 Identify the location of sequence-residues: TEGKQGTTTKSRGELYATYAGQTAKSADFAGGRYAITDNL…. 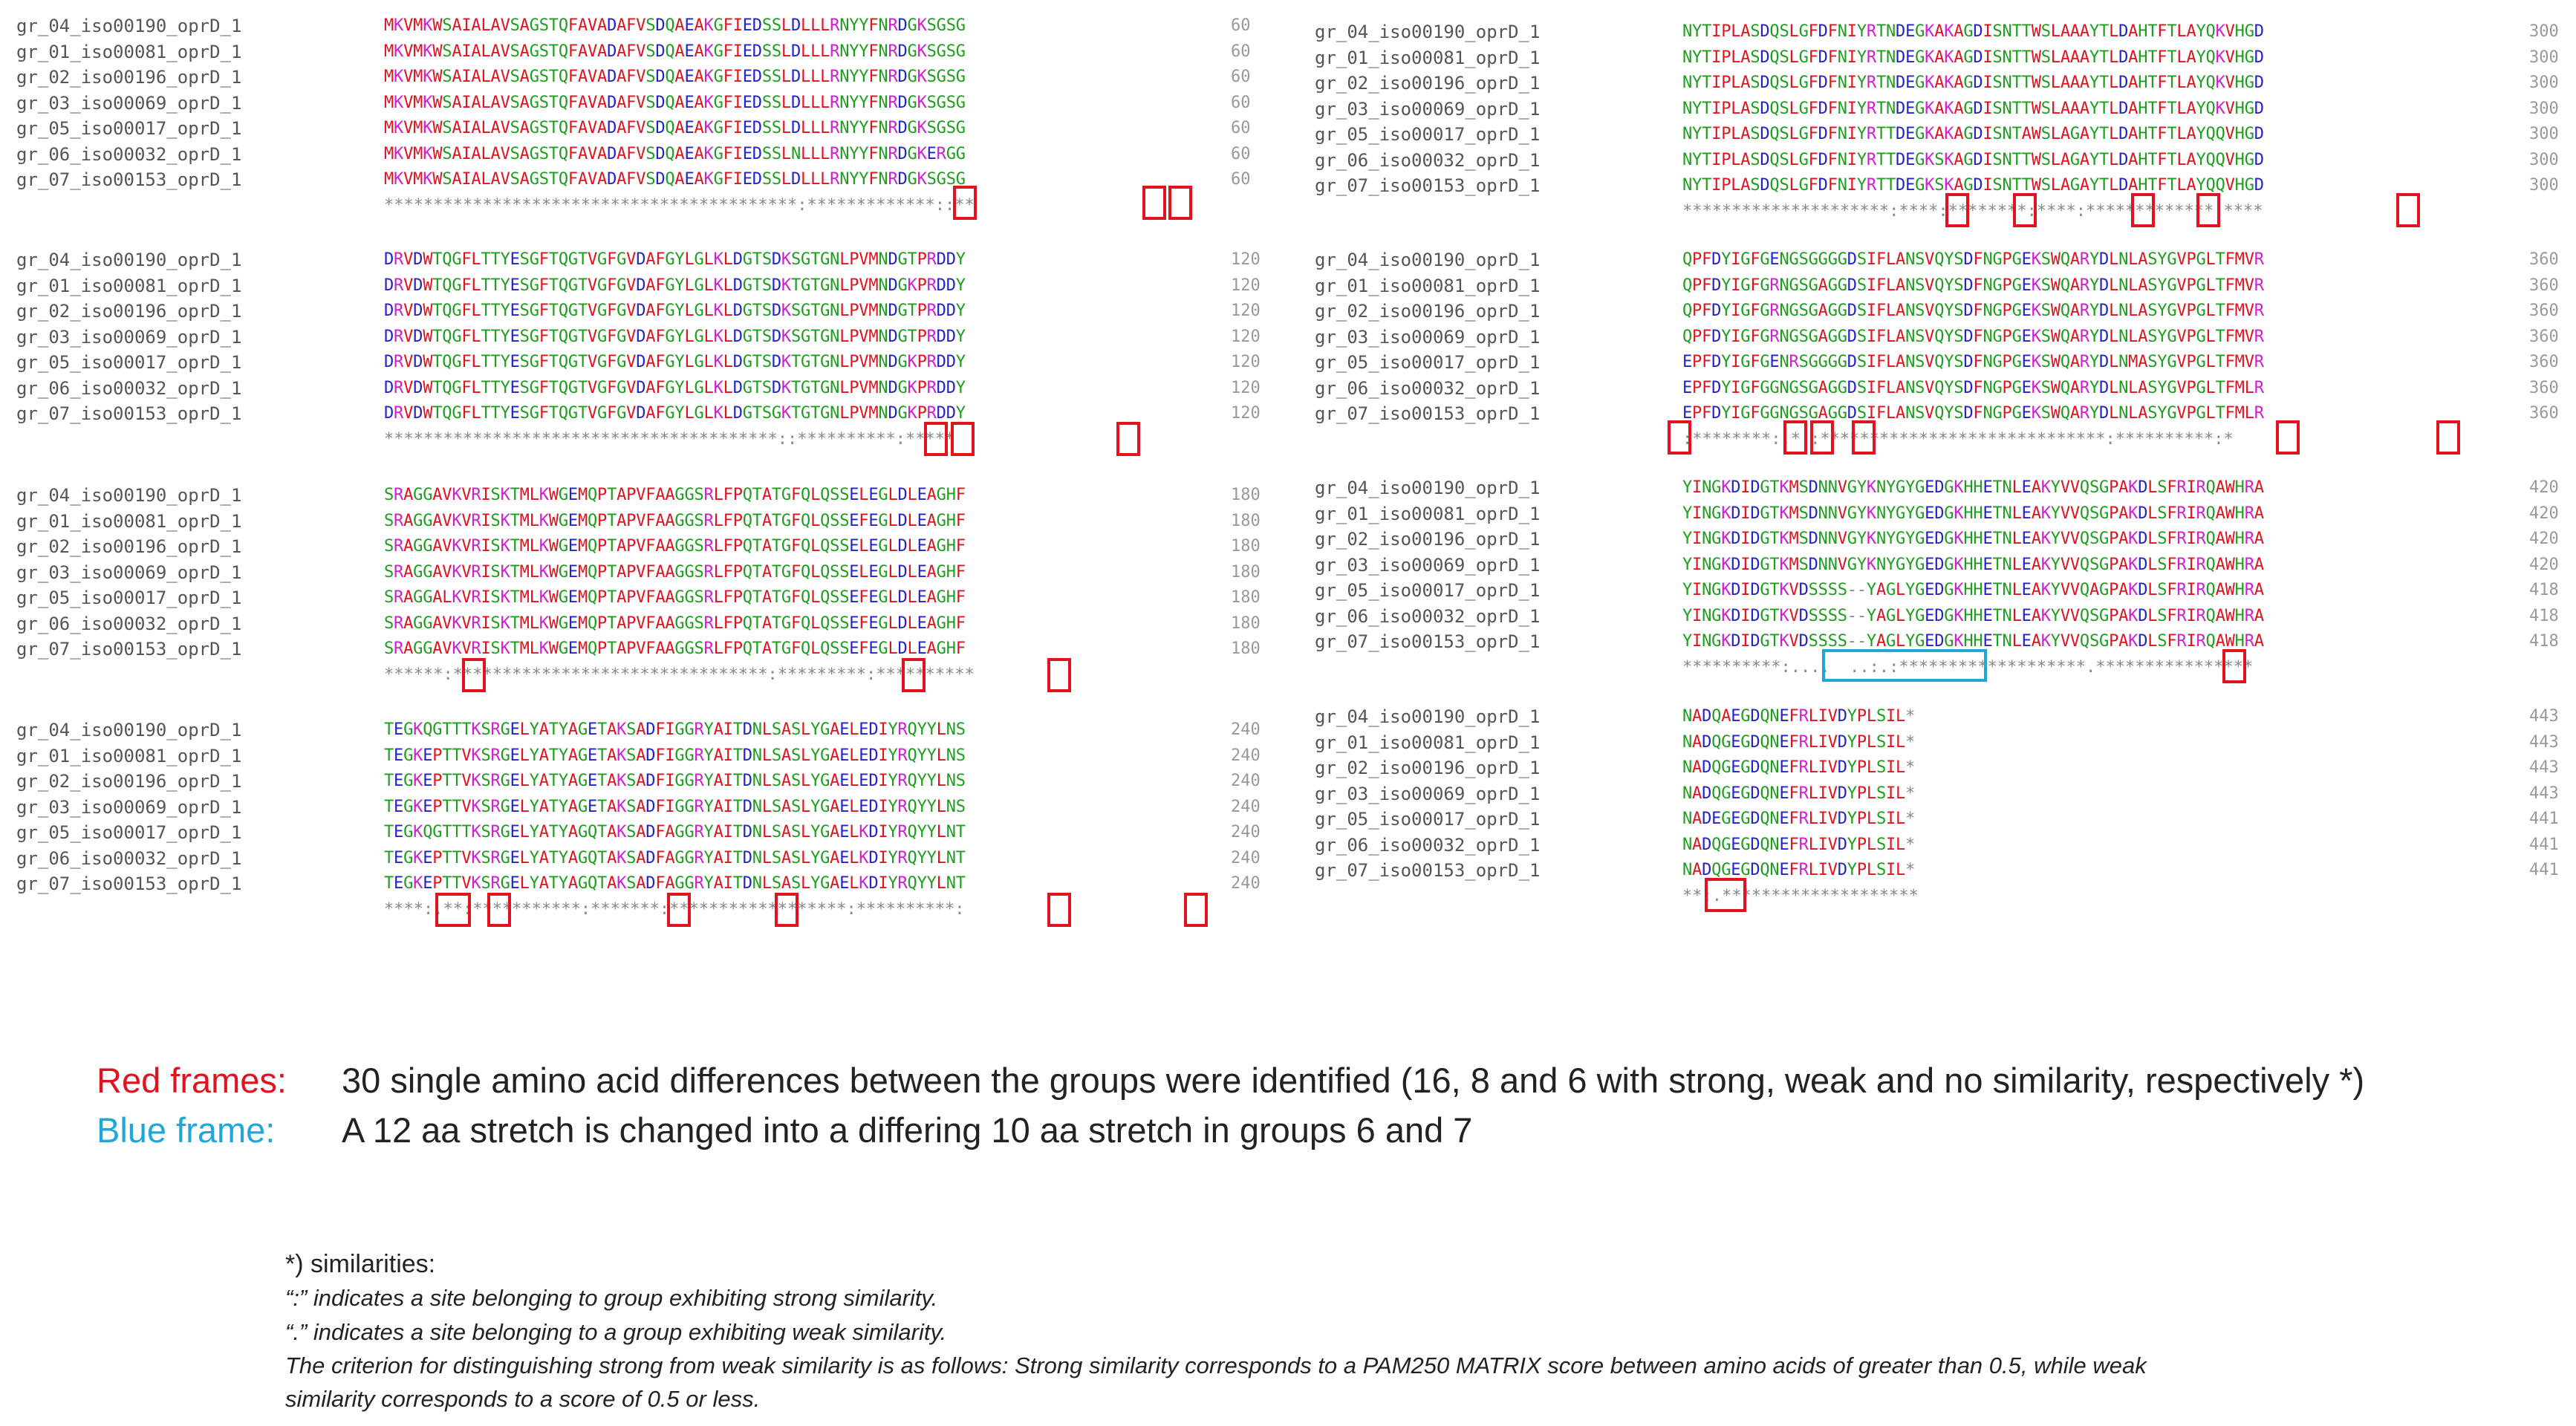
(675, 832).